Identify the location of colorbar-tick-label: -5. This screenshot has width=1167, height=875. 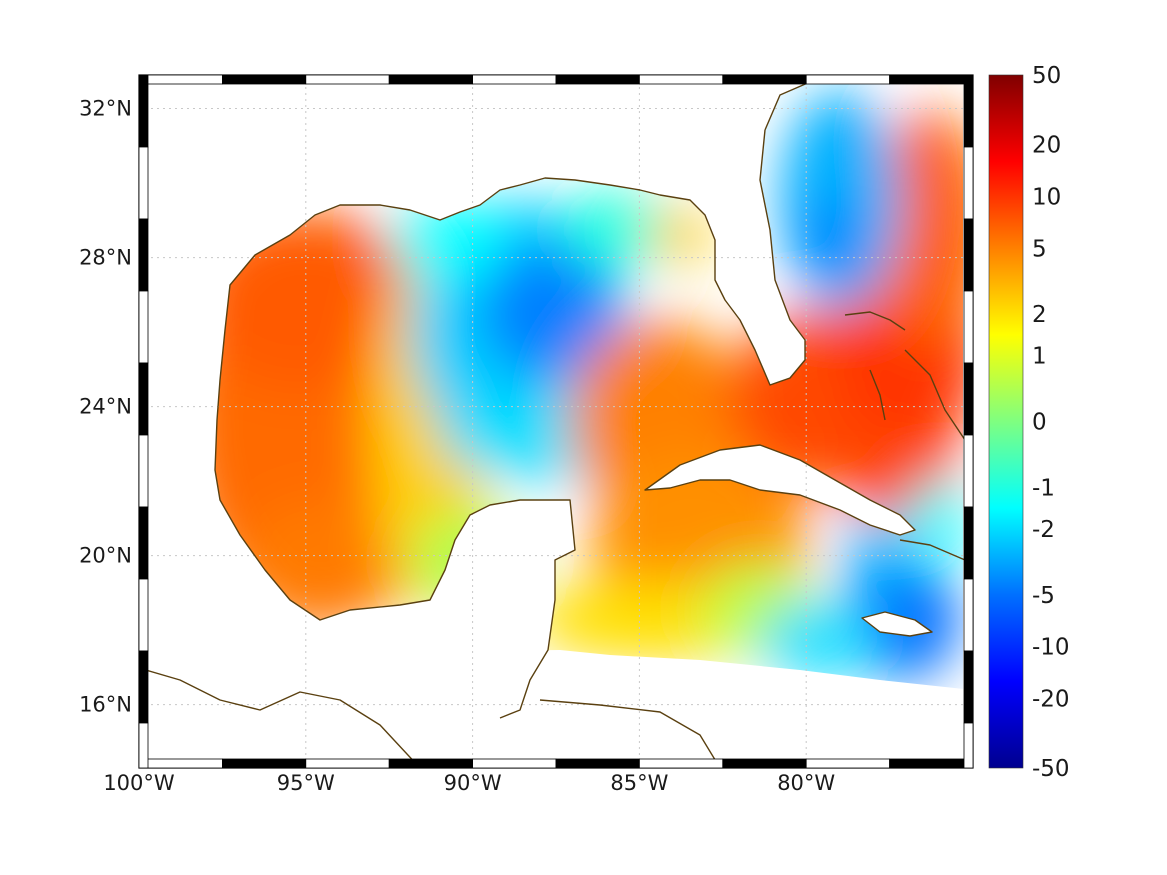
(1043, 596).